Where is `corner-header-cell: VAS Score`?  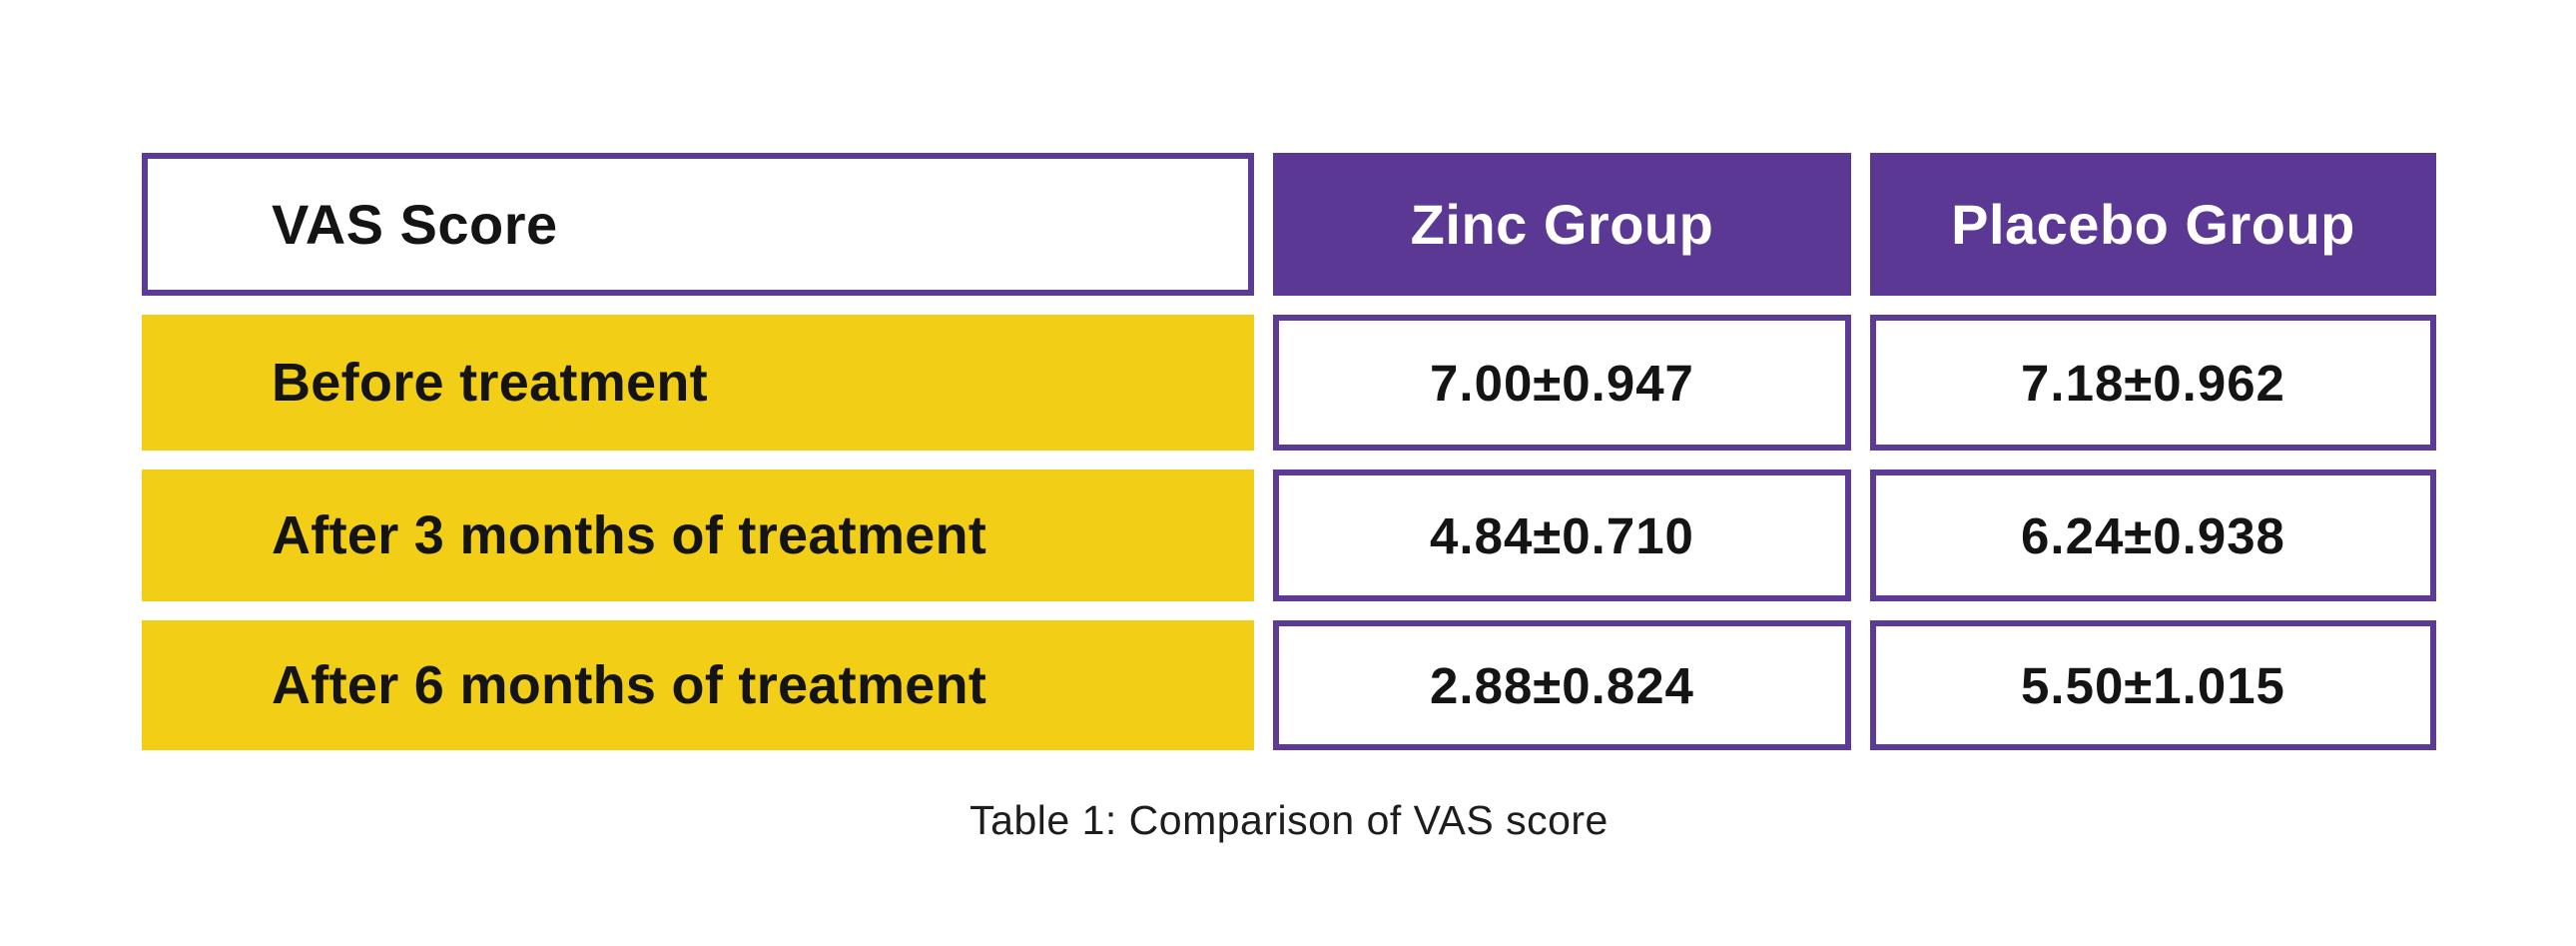 corner-header-cell: VAS Score is located at coordinates (698, 224).